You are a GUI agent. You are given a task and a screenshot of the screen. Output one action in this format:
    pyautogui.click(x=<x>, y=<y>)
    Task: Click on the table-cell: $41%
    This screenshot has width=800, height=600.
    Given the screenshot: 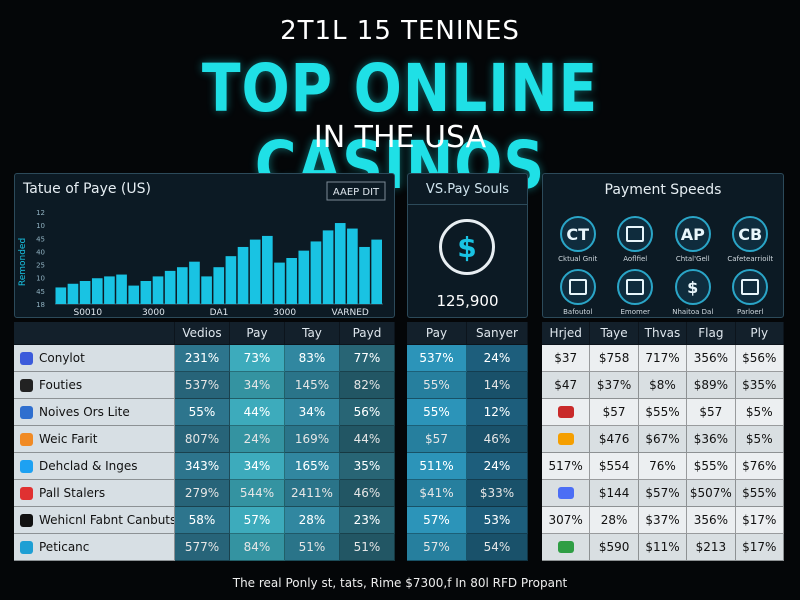 What is the action you would take?
    pyautogui.click(x=437, y=493)
    